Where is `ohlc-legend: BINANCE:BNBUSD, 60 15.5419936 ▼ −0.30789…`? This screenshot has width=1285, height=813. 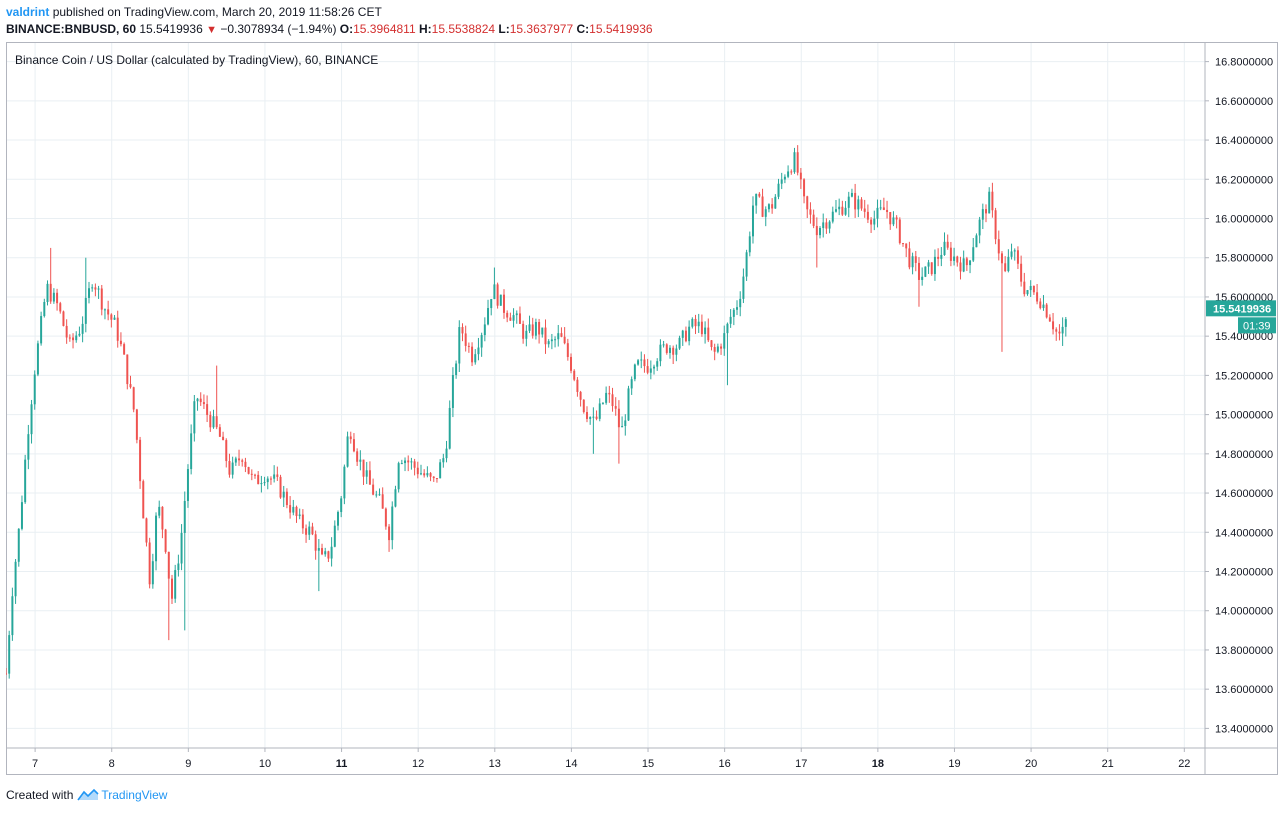 ohlc-legend: BINANCE:BNBUSD, 60 15.5419936 ▼ −0.30789… is located at coordinates (329, 29).